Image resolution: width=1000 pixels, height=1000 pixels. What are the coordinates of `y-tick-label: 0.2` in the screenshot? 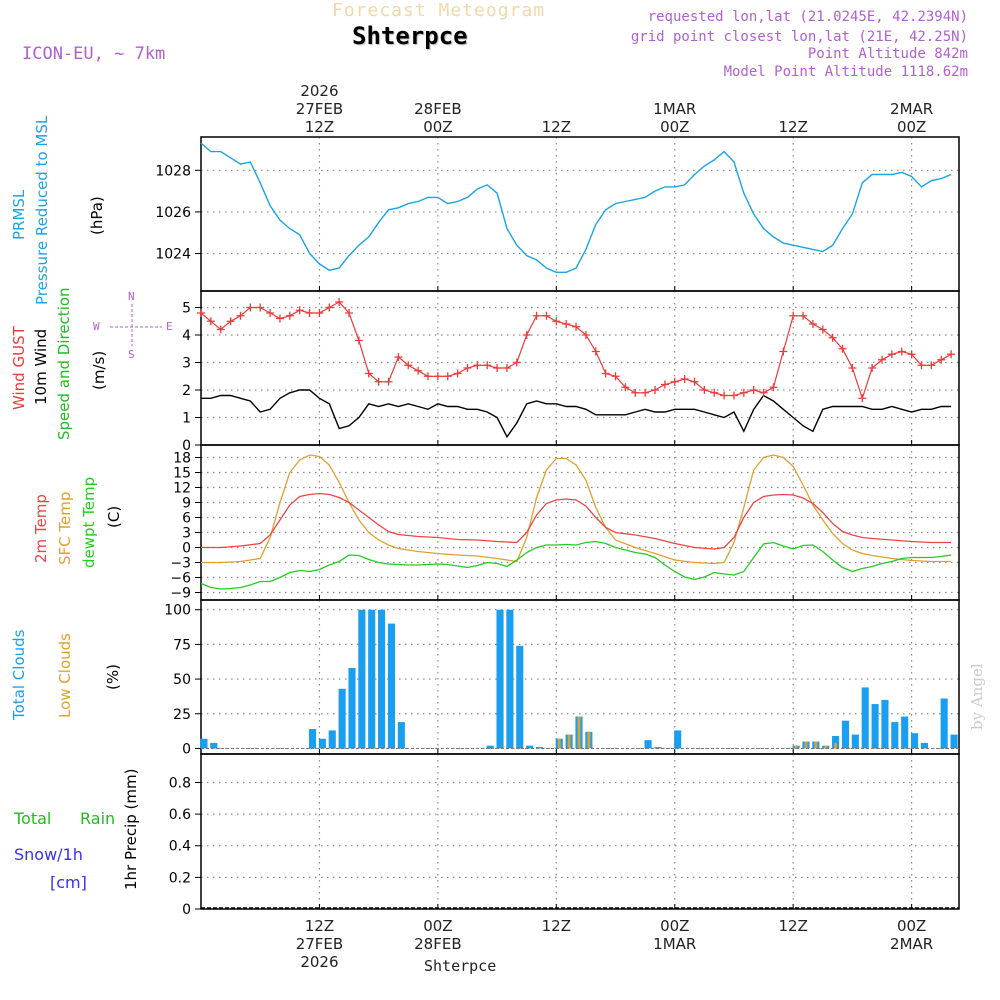 It's located at (180, 878).